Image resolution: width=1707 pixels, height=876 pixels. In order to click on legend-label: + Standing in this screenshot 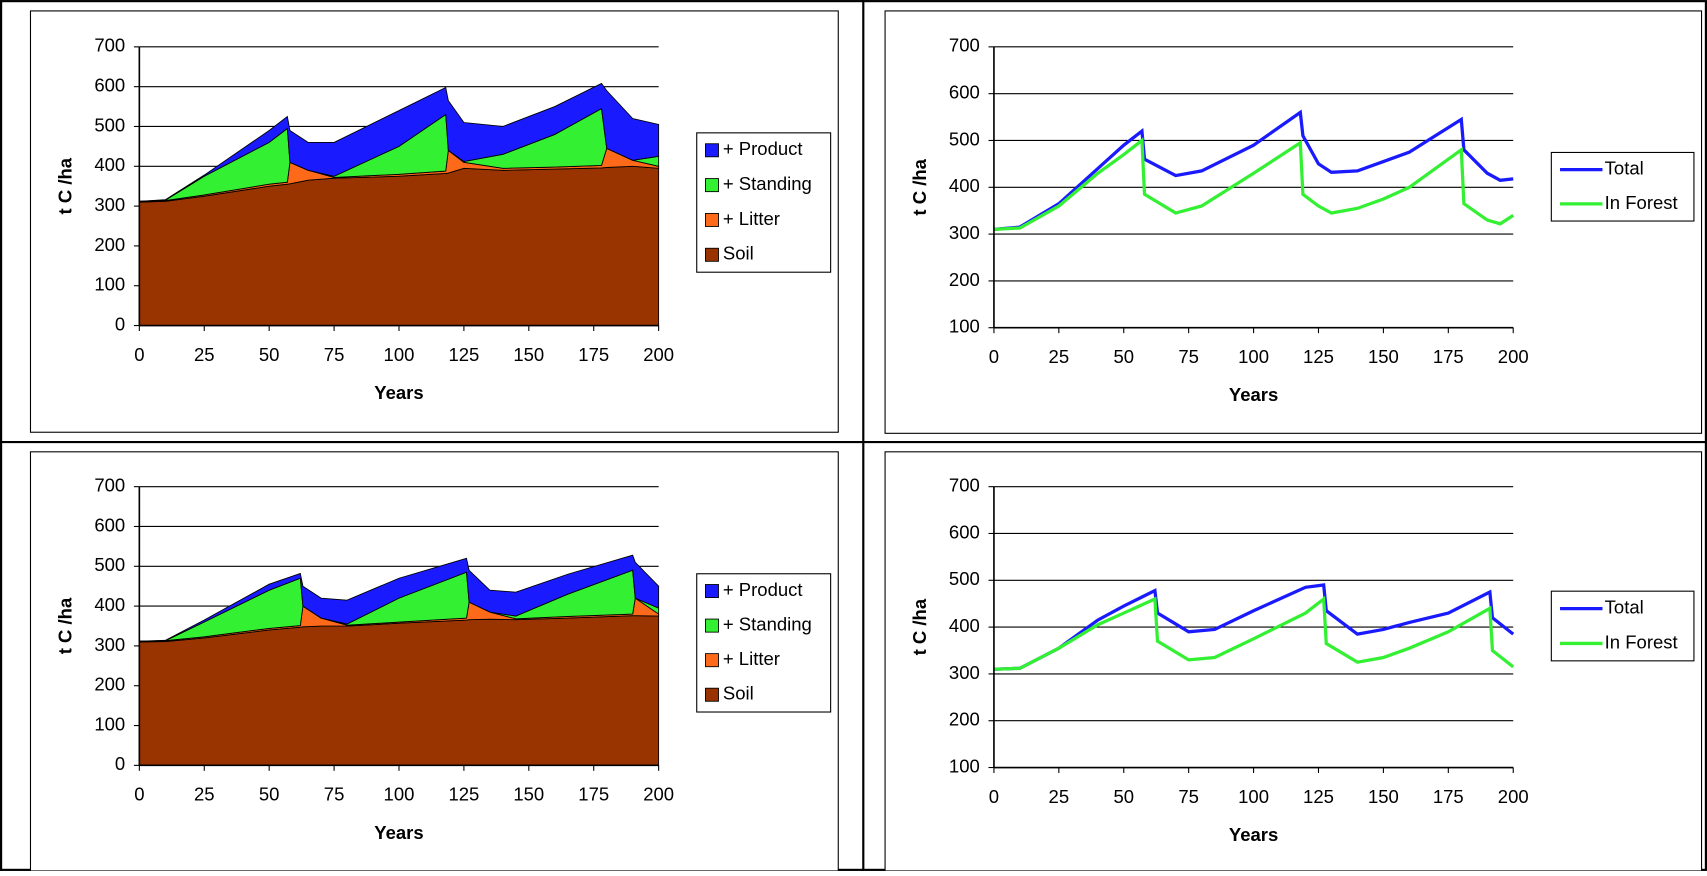, I will do `click(767, 623)`.